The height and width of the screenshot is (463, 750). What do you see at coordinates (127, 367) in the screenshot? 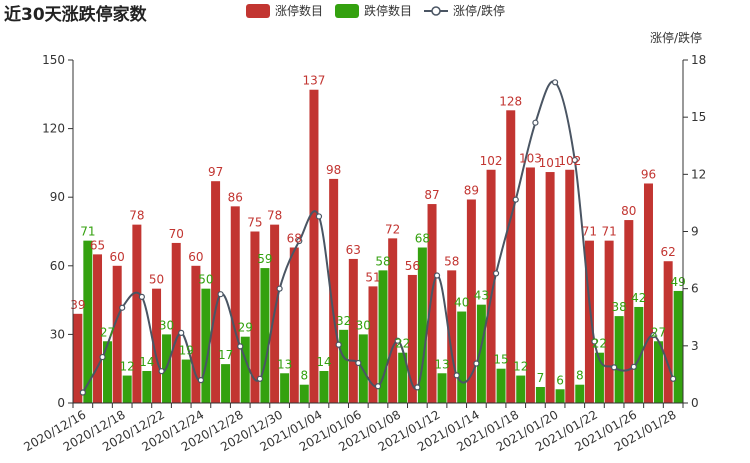
I see `bar-down-label: 12` at bounding box center [127, 367].